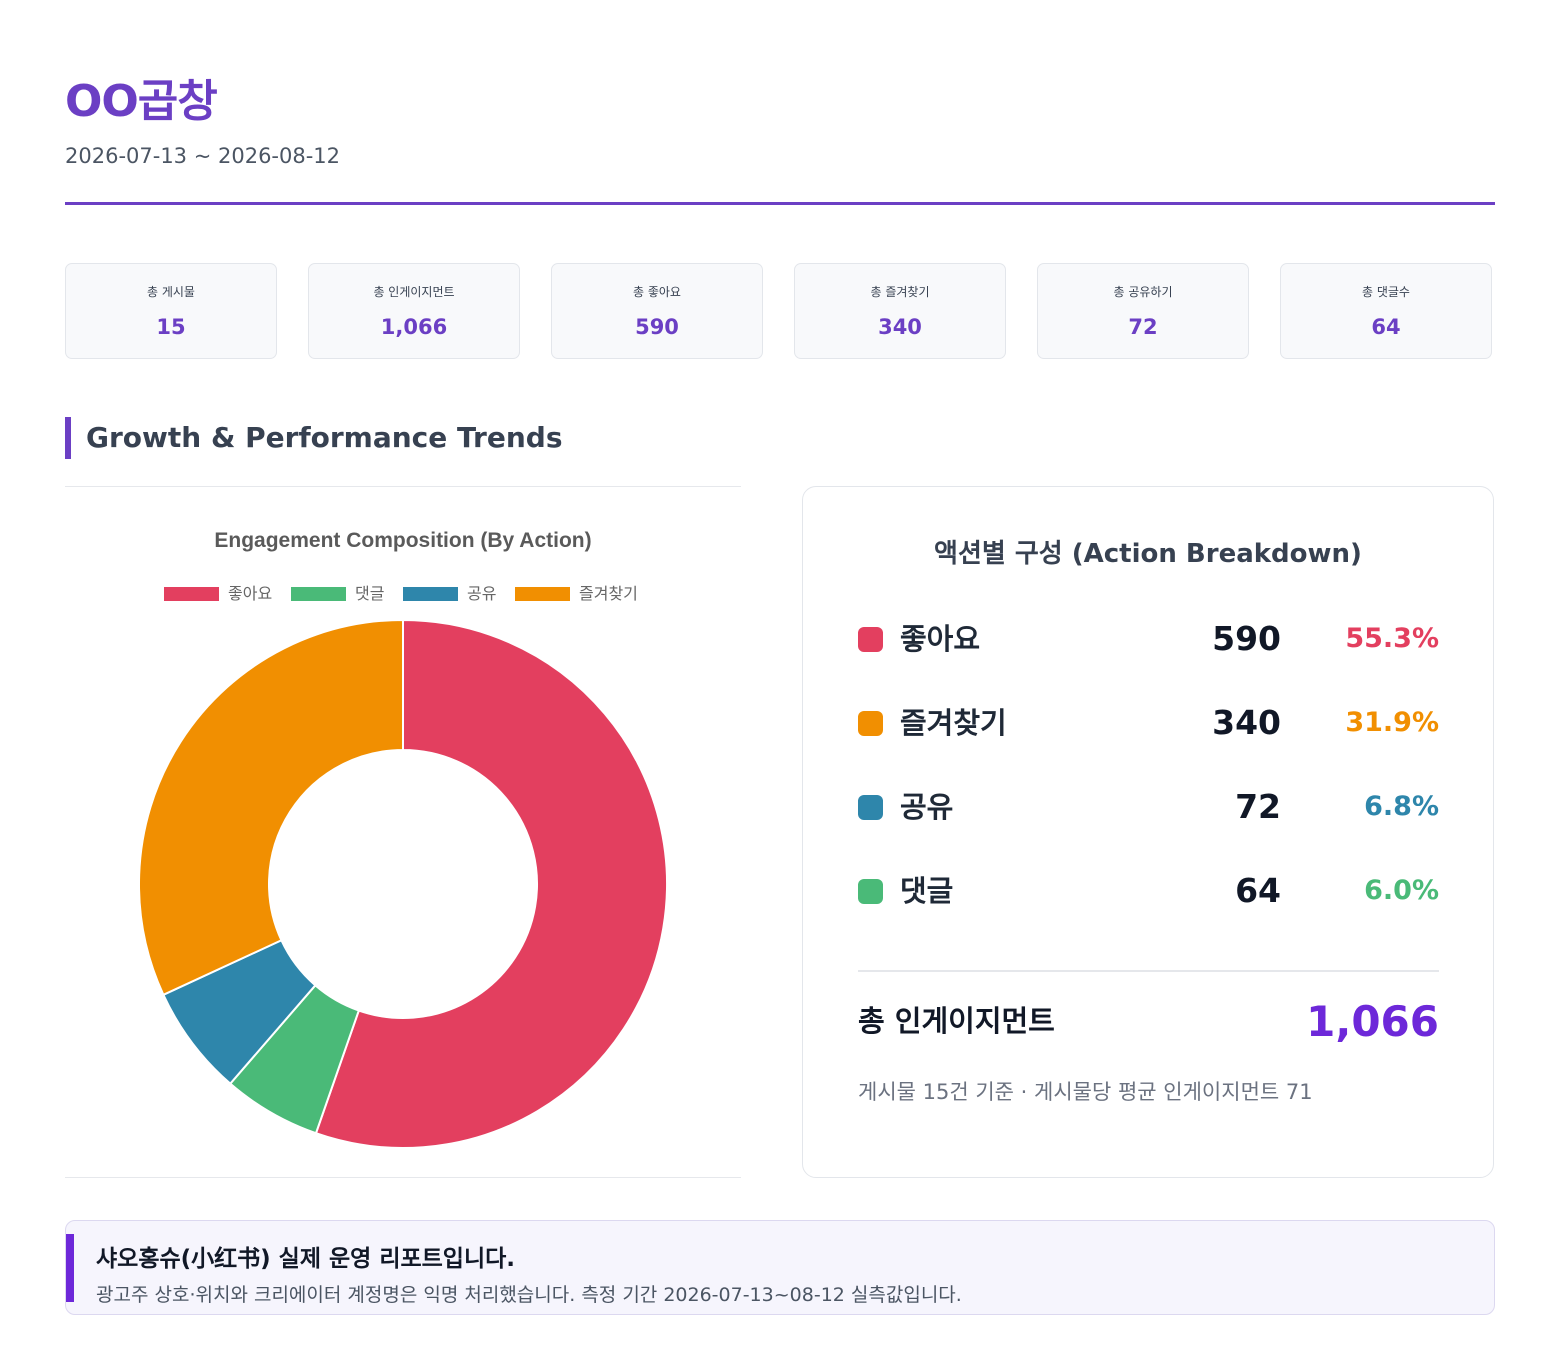  Describe the element at coordinates (900, 311) in the screenshot. I see `stat-card-favorites: 총 즐겨찾기 340` at that location.